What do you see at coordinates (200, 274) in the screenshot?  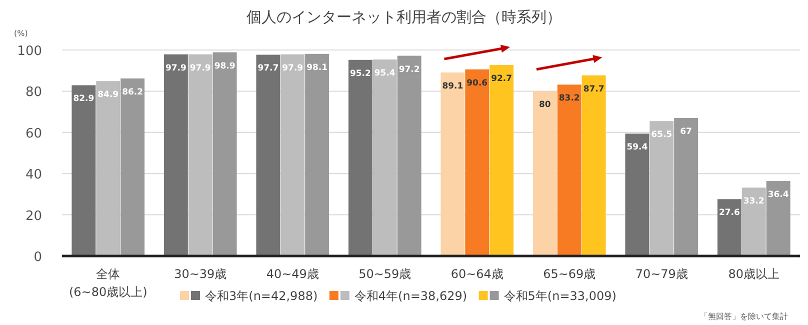 I see `x-tick-label: 30~39歳` at bounding box center [200, 274].